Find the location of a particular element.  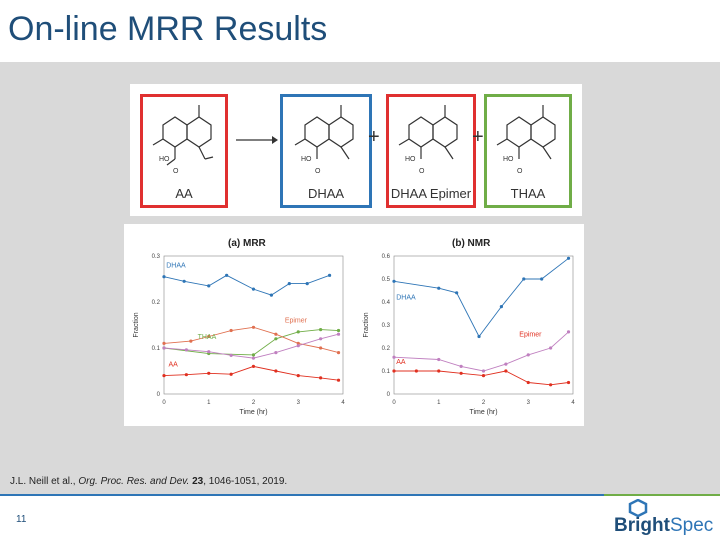

chart-a-ytick-label: 0.2 is located at coordinates (156, 303).